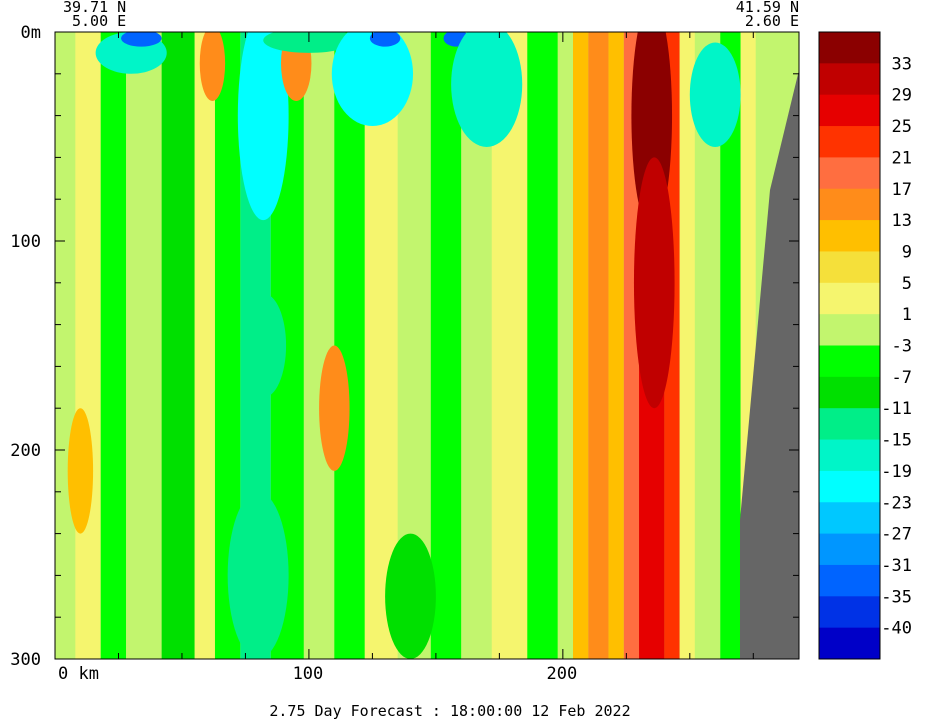  What do you see at coordinates (31, 33) in the screenshot?
I see `y-tick-label-0: 0m` at bounding box center [31, 33].